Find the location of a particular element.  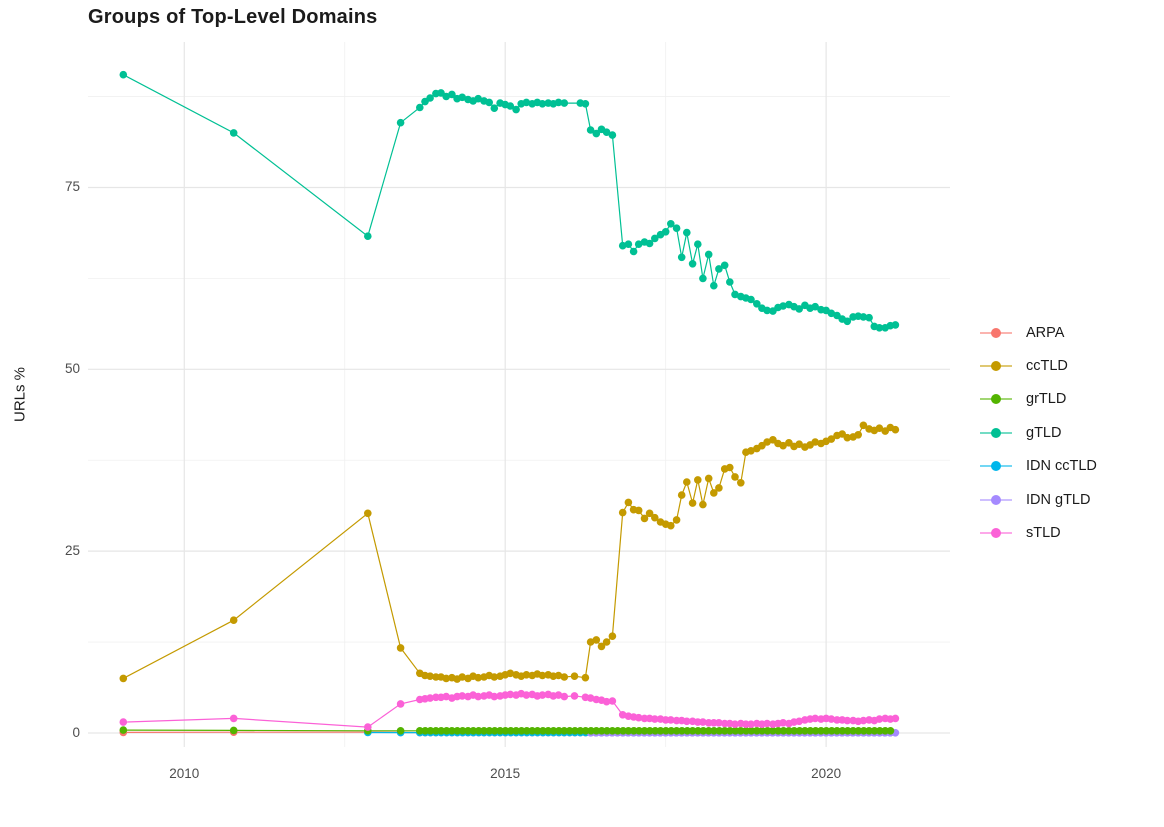

legend-item-label: sTLD is located at coordinates (1043, 533).